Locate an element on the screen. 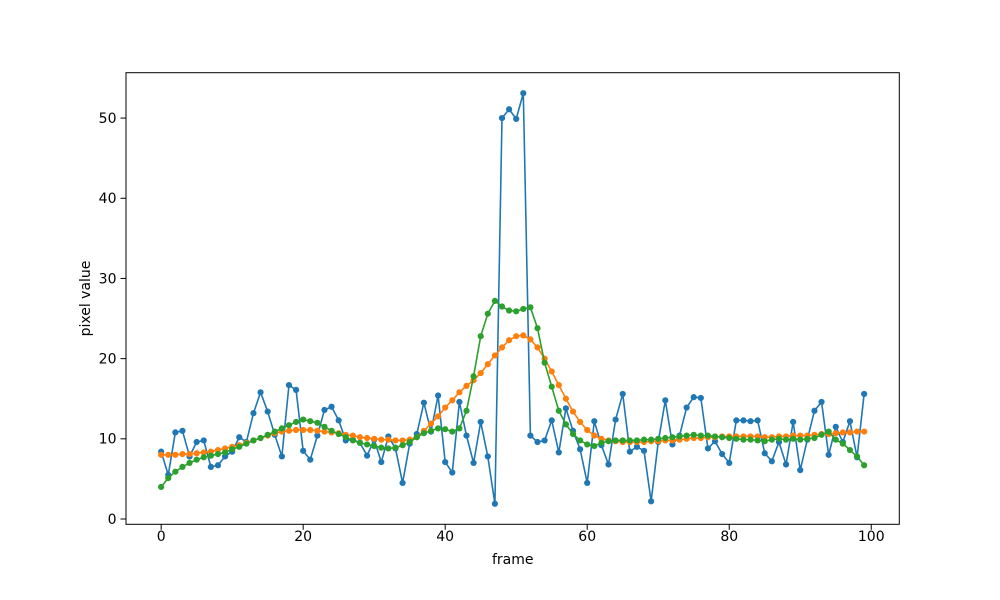  y-axis-label: pixel value is located at coordinates (86, 299).